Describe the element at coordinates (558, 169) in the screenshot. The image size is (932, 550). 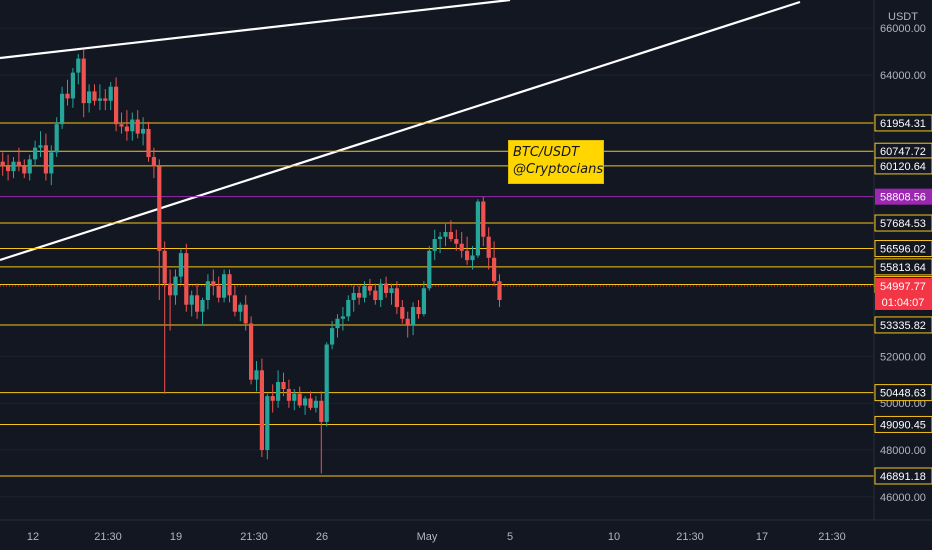
I see `annotation-author: @Cryptocians` at that location.